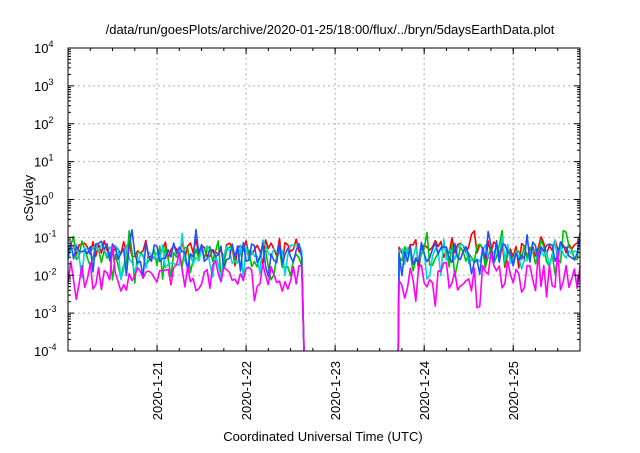 The image size is (640, 453). Describe the element at coordinates (43, 161) in the screenshot. I see `y-tick-label: 10¹` at that location.